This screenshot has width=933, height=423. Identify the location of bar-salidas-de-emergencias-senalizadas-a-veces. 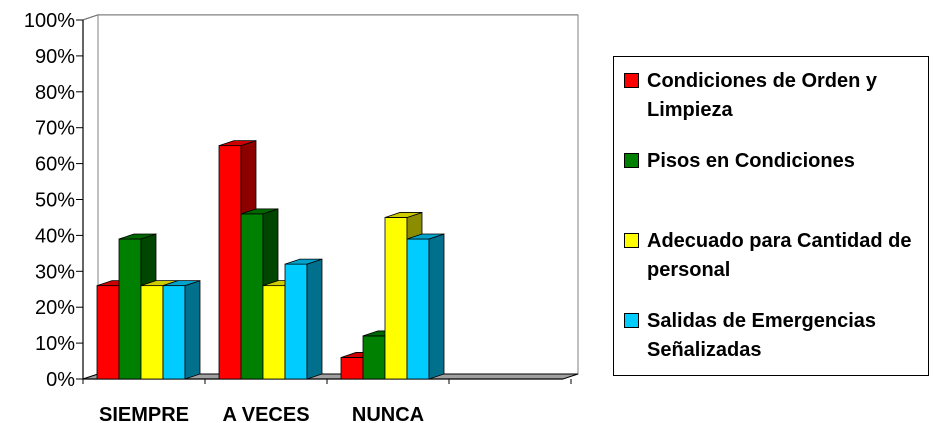
(303, 319).